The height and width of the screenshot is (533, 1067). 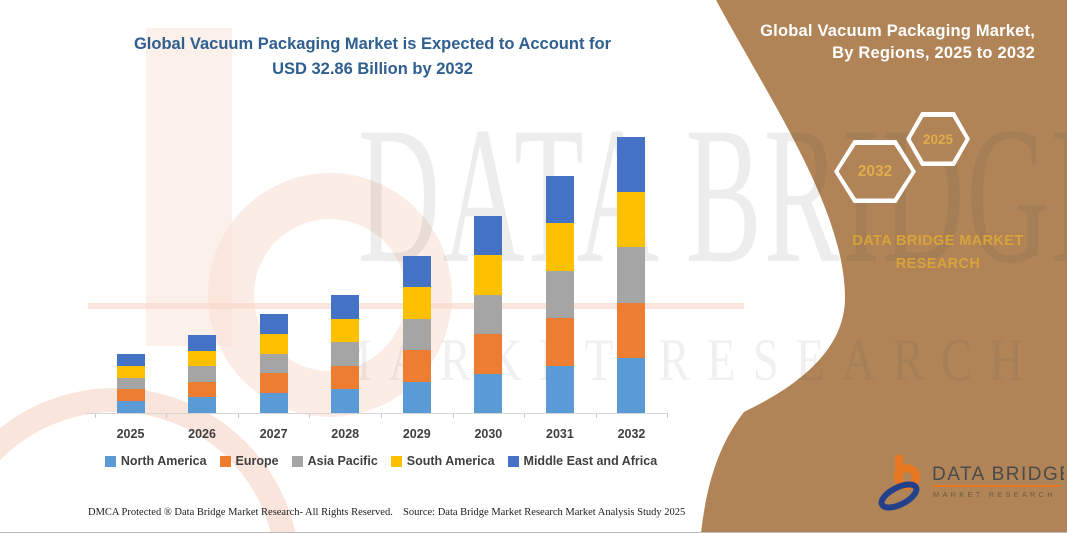 I want to click on bar-2032-segment-middle-east-and-africa, so click(x=631, y=165).